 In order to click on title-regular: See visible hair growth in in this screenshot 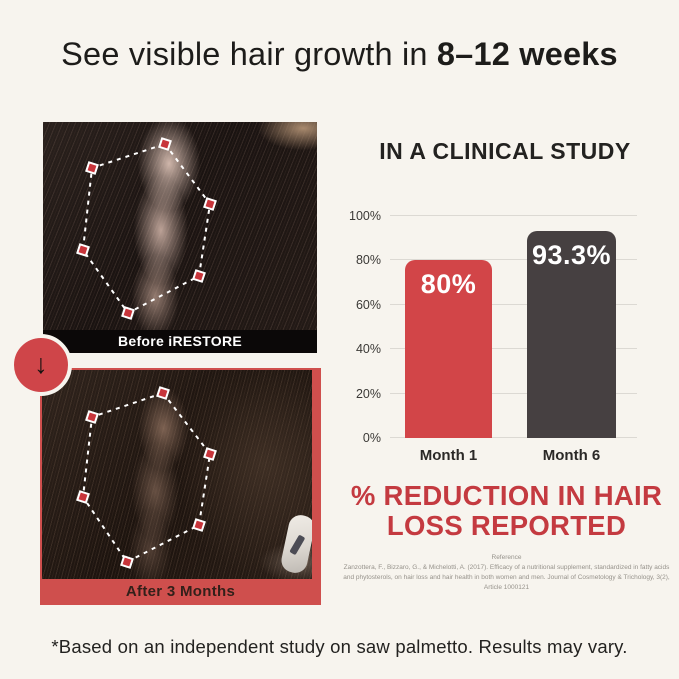, I will do `click(249, 54)`.